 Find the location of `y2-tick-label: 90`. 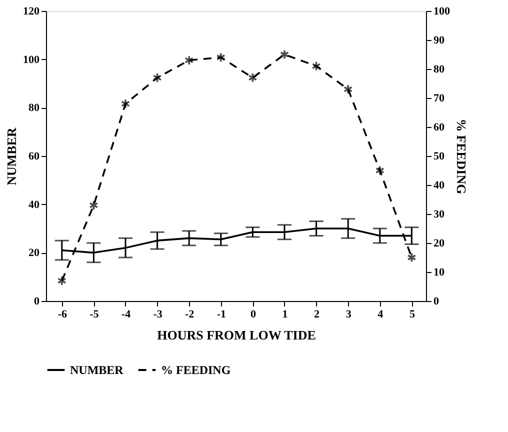

y2-tick-label: 90 is located at coordinates (439, 40).